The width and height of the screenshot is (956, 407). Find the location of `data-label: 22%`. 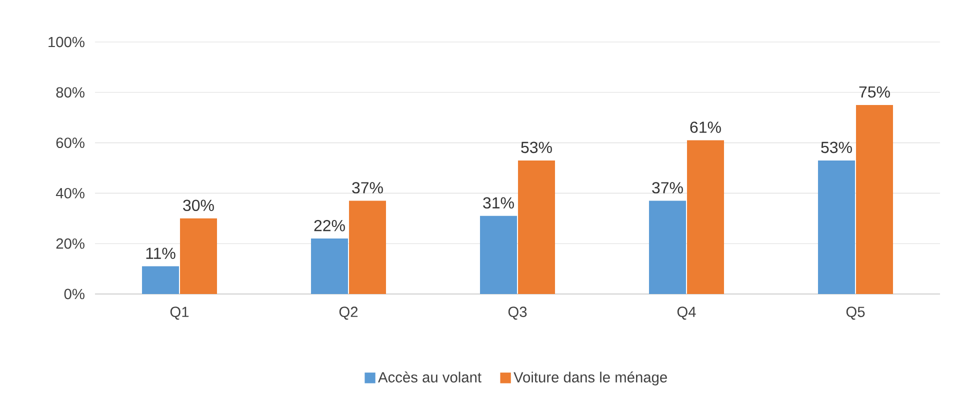

data-label: 22% is located at coordinates (329, 226).